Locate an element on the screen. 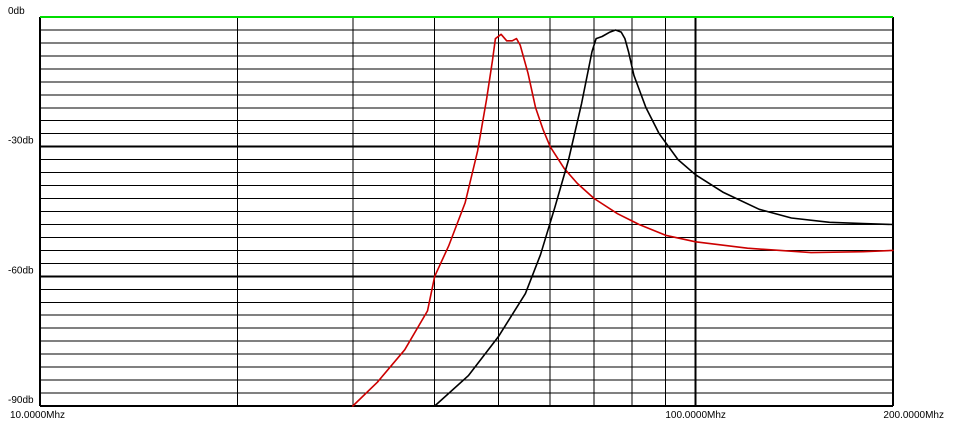  x-tick-label: 10.0000Mhz is located at coordinates (37, 415).